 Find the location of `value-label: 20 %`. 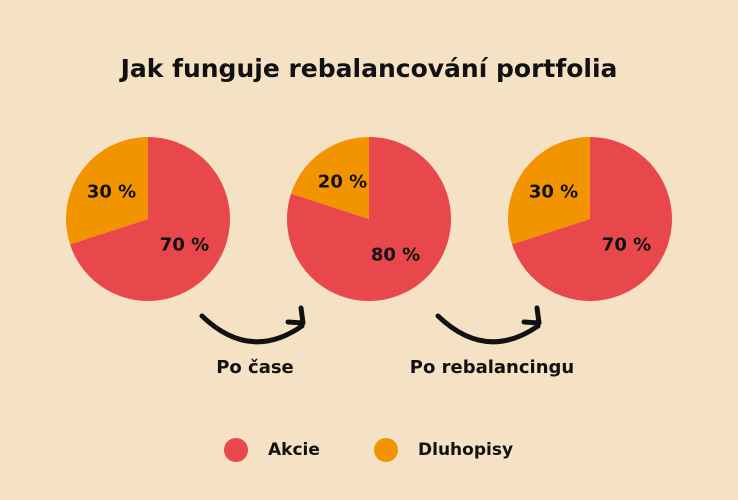

value-label: 20 % is located at coordinates (342, 182).